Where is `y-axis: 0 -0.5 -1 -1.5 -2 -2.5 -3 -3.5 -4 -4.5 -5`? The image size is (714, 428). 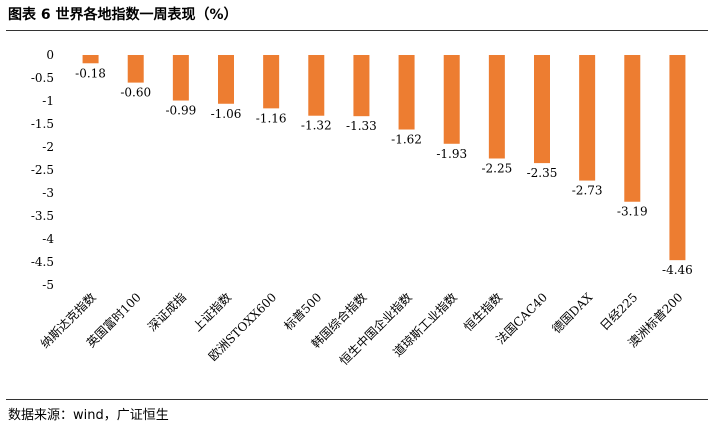 y-axis: 0 -0.5 -1 -1.5 -2 -2.5 -3 -3.5 -4 -4.5 -5 is located at coordinates (42, 170).